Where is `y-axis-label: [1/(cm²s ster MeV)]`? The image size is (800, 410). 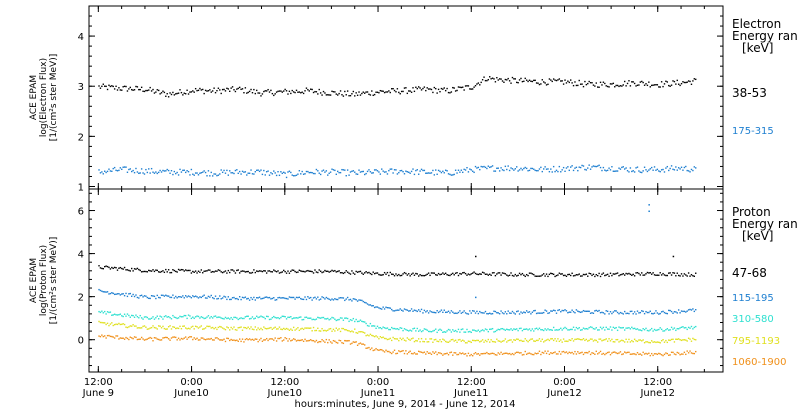 y-axis-label: [1/(cm²s ster MeV)] is located at coordinates (54, 280).